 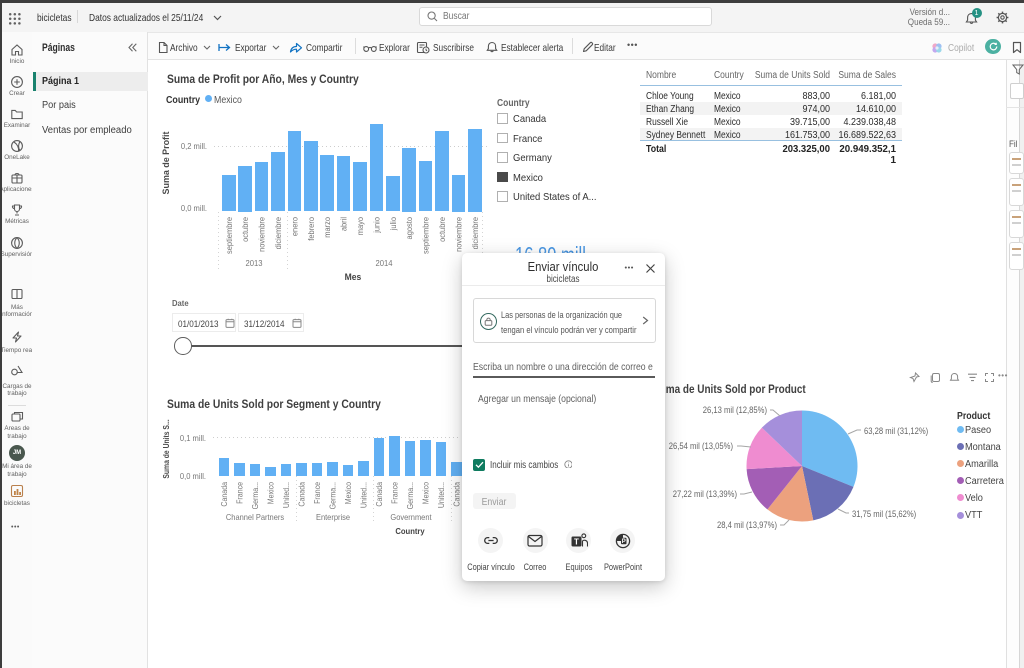 What do you see at coordinates (328, 226) in the screenshot?
I see `svg-text: marzo` at bounding box center [328, 226].